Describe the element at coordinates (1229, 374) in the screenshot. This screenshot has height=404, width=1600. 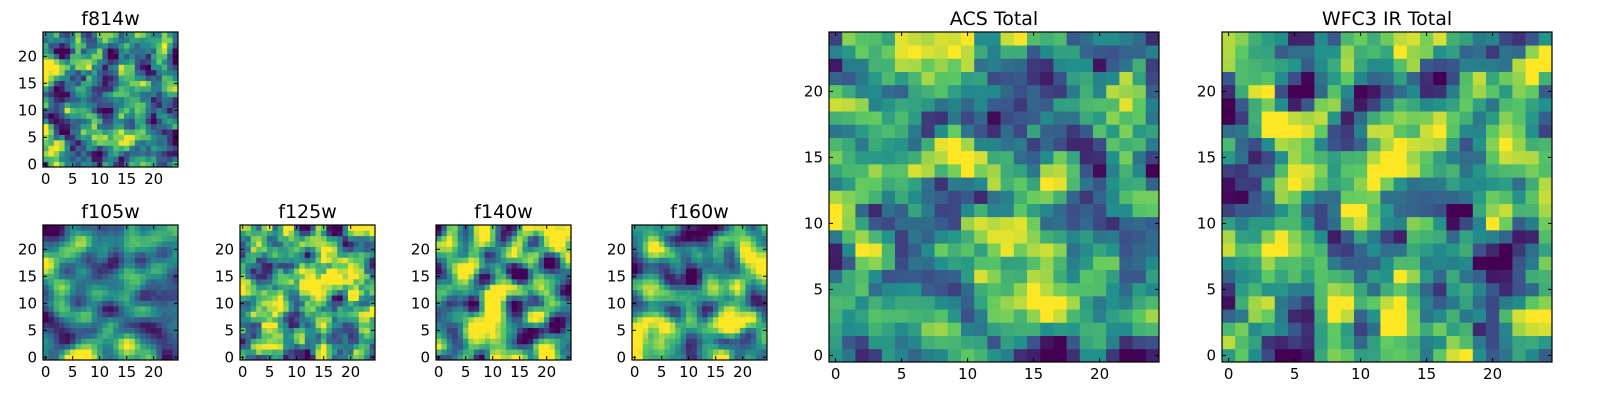
I see `x-tick-label: 0` at that location.